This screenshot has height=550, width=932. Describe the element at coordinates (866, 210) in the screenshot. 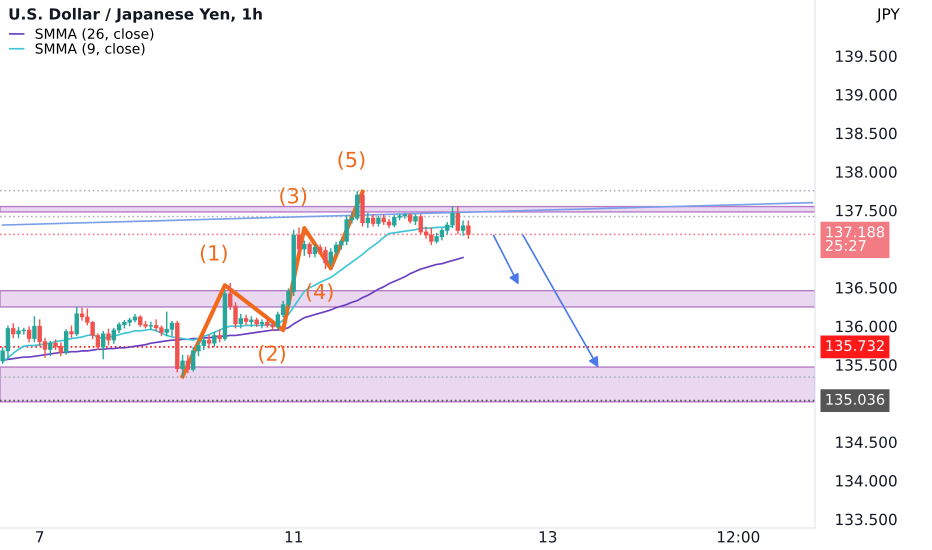

I see `y-tick-label: 137.500` at that location.